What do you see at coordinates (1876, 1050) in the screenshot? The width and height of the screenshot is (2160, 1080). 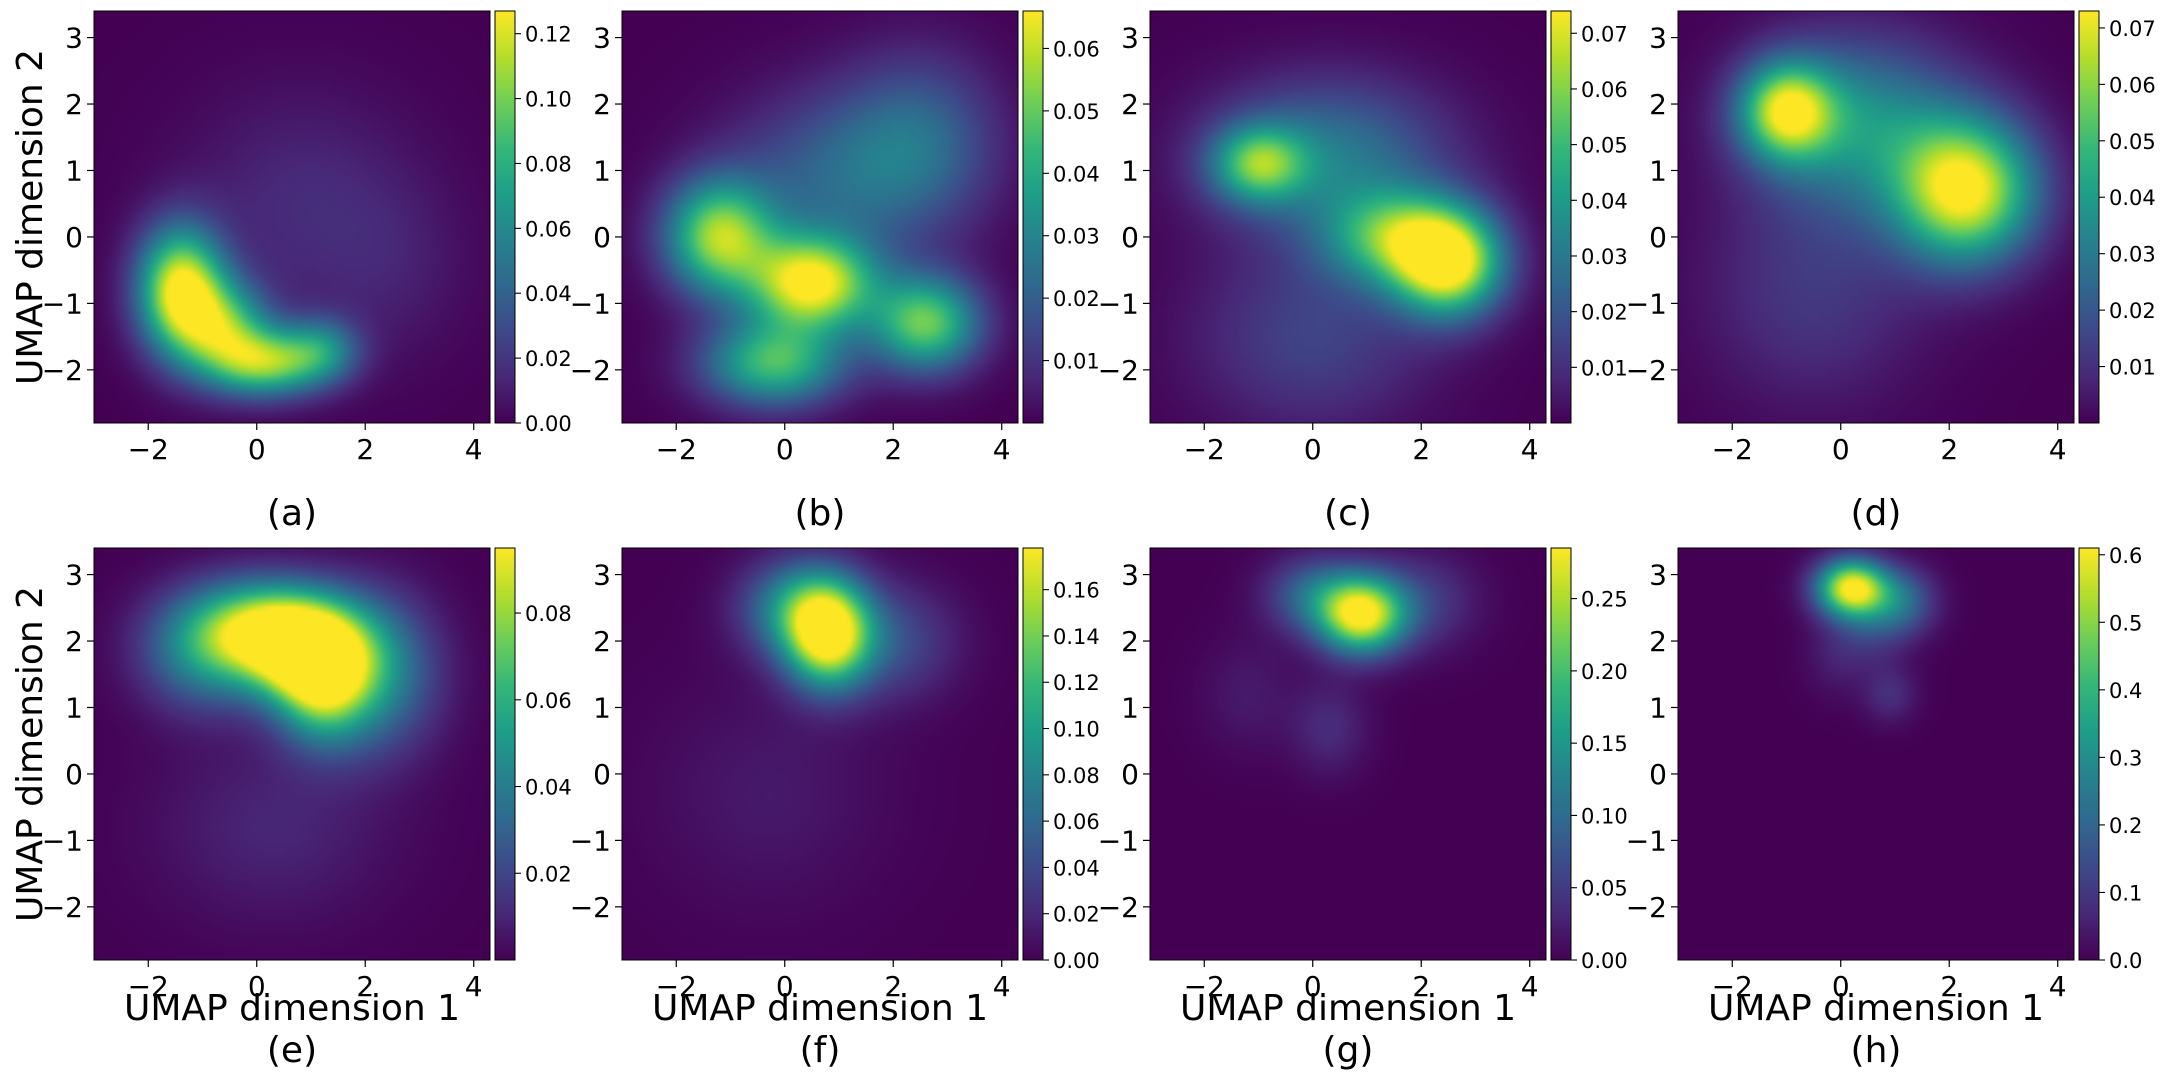 I see `panel-caption: (h)` at bounding box center [1876, 1050].